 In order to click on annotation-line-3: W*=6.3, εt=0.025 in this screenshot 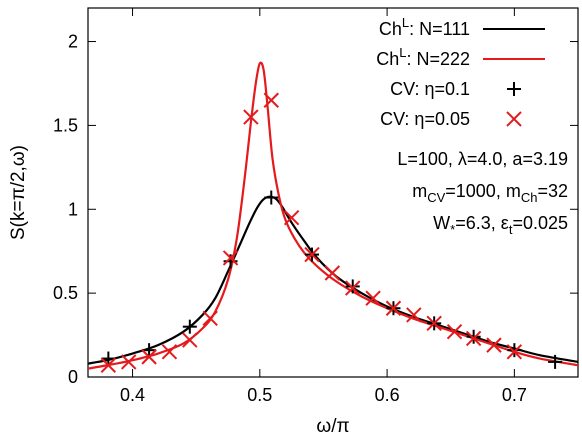, I will do `click(500, 225)`.